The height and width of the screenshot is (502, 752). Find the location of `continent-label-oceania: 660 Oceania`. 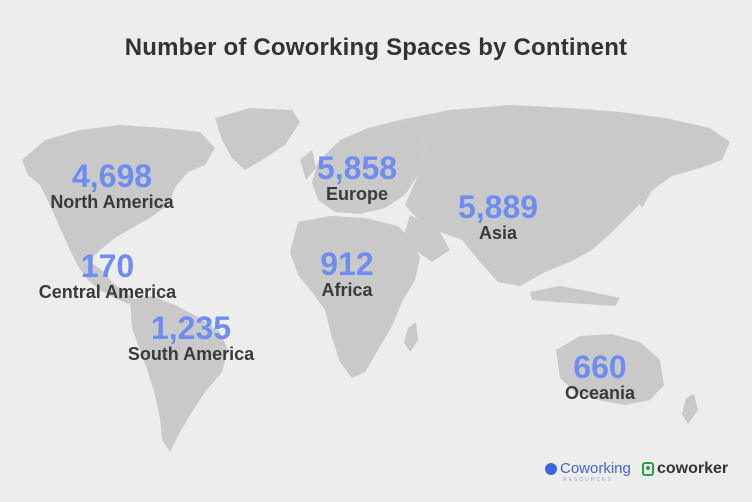

continent-label-oceania: 660 Oceania is located at coordinates (600, 376).